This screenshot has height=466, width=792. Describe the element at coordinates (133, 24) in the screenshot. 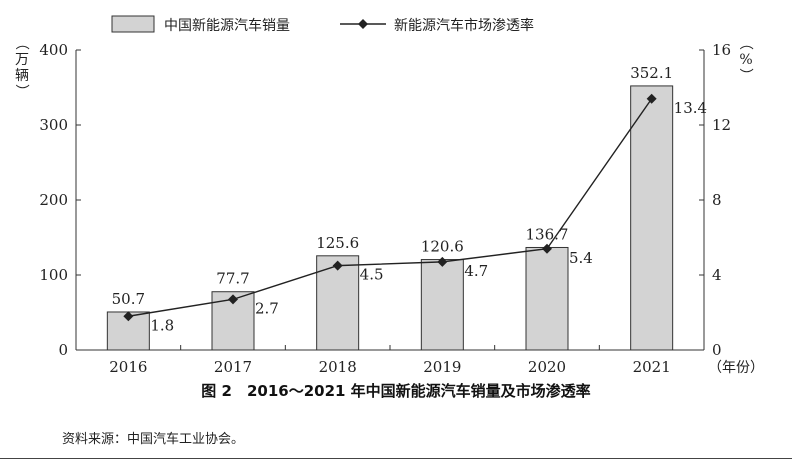

I see `legend-bar-swatch` at that location.